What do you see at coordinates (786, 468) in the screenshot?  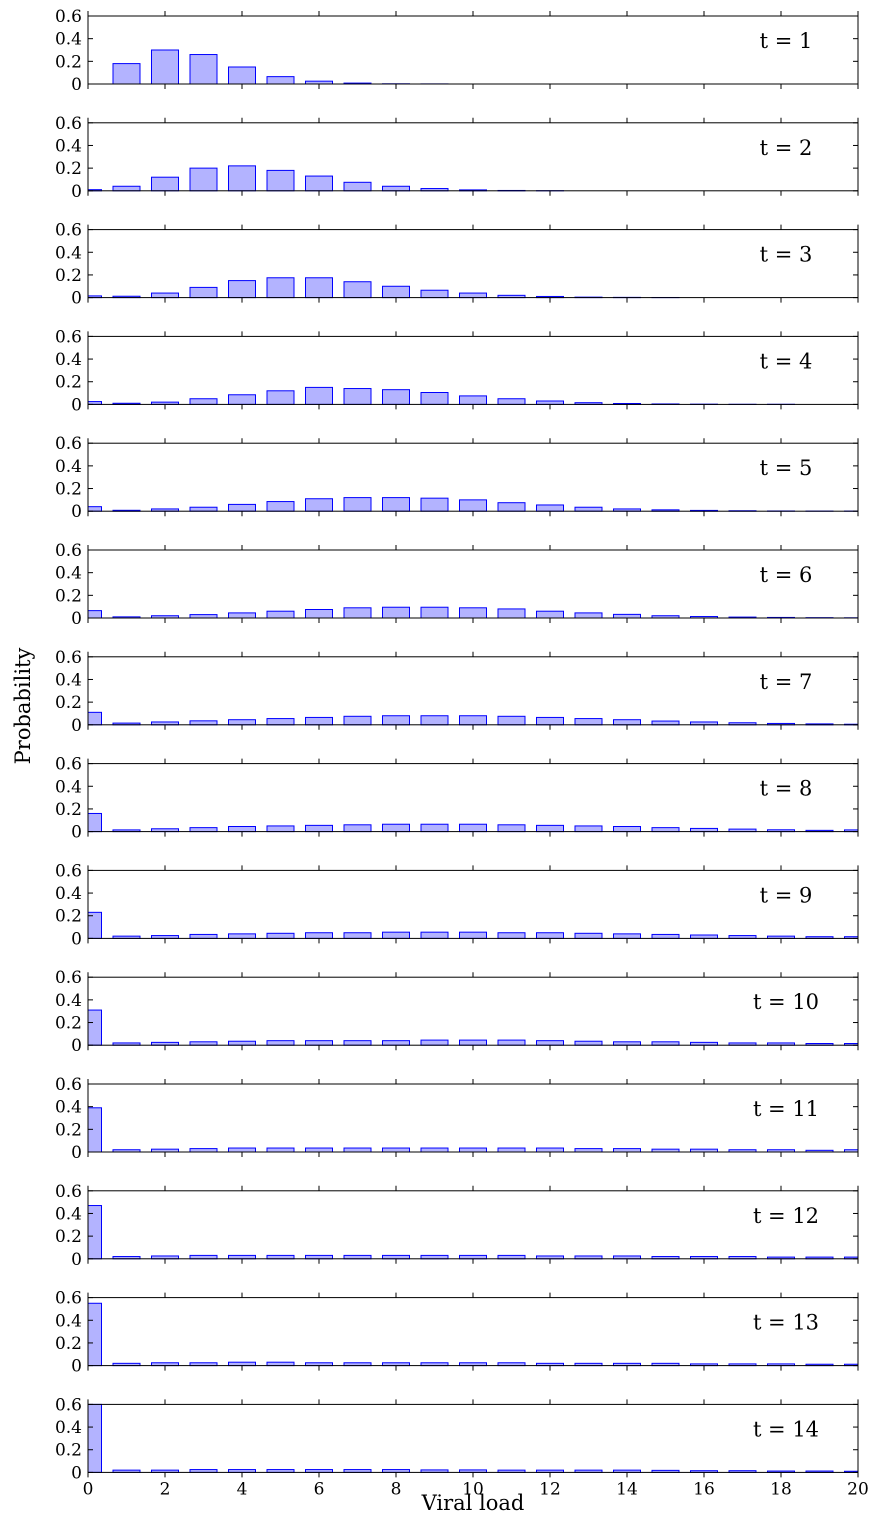 I see `panel-label: t = 5` at bounding box center [786, 468].